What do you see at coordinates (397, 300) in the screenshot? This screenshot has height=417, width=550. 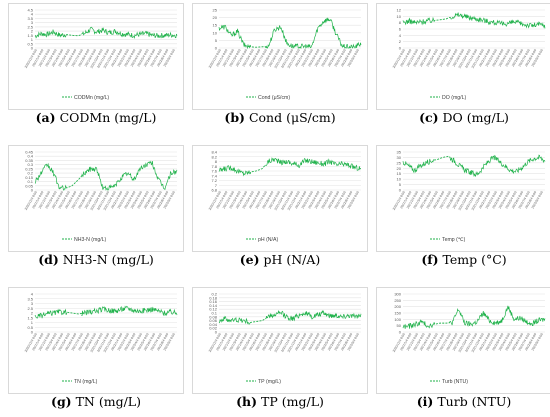 I see `y-tick-label: 250` at bounding box center [397, 300].